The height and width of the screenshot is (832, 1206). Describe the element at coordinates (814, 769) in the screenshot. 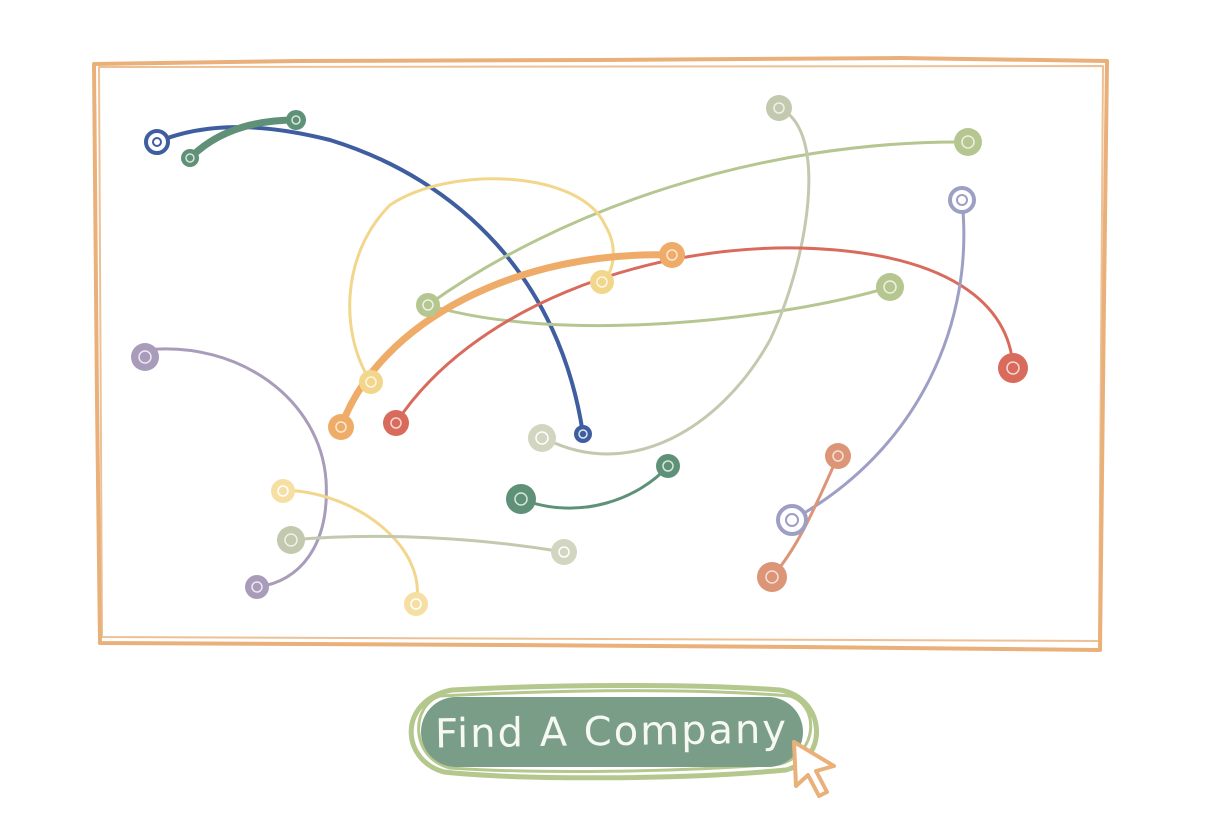

I see `arrow-cursor-icon` at that location.